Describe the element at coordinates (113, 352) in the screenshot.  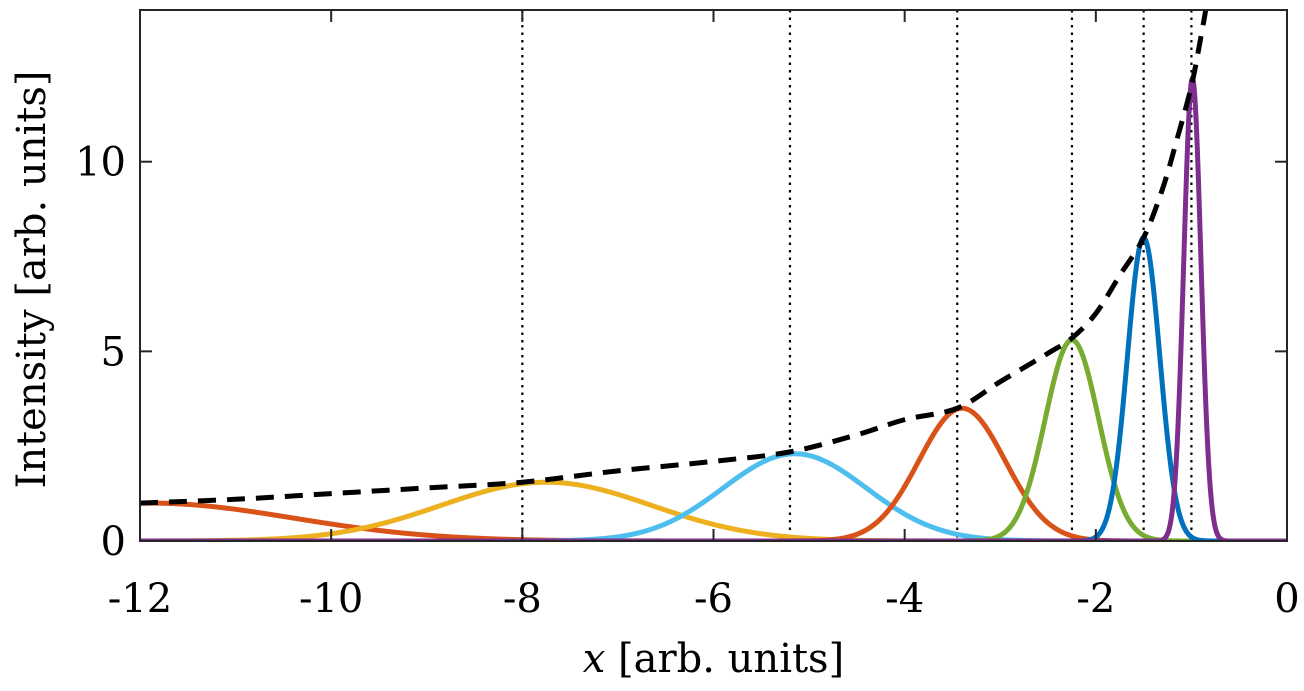
I see `y-tick-label: 5` at that location.